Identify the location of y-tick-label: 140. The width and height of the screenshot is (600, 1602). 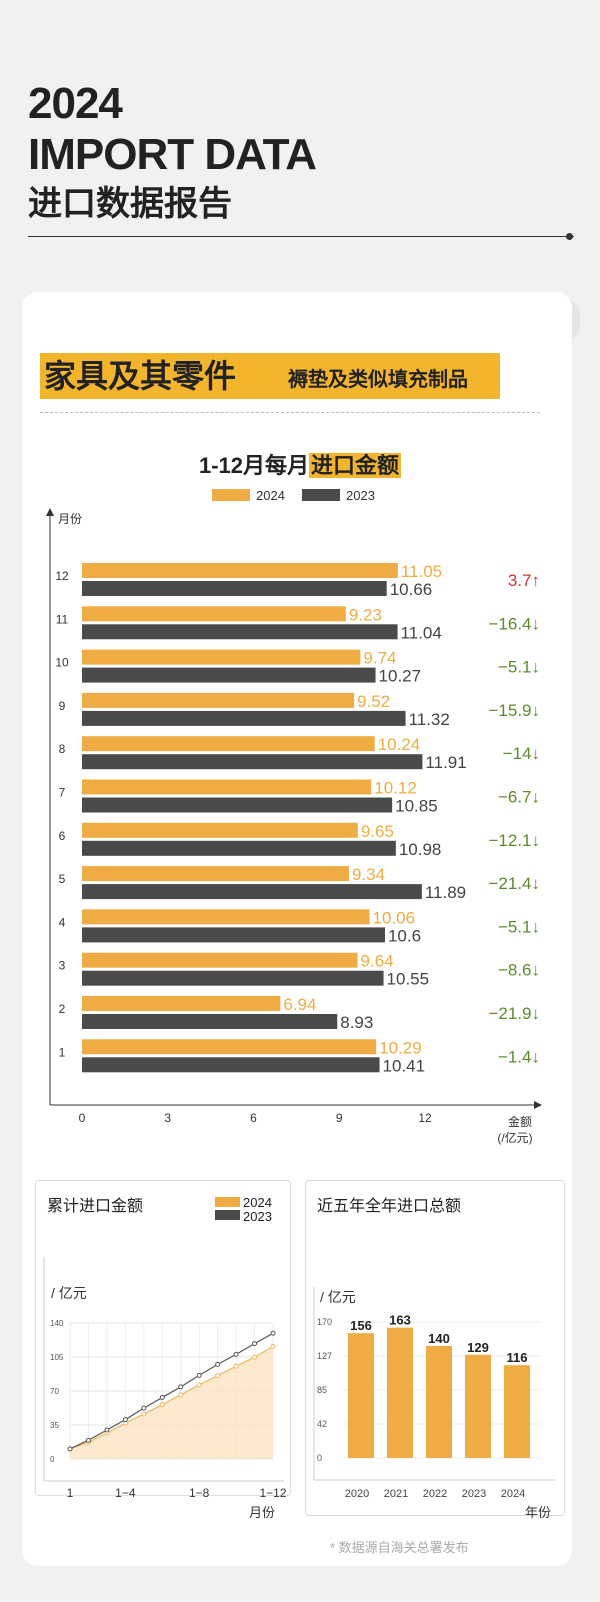
(57, 1323).